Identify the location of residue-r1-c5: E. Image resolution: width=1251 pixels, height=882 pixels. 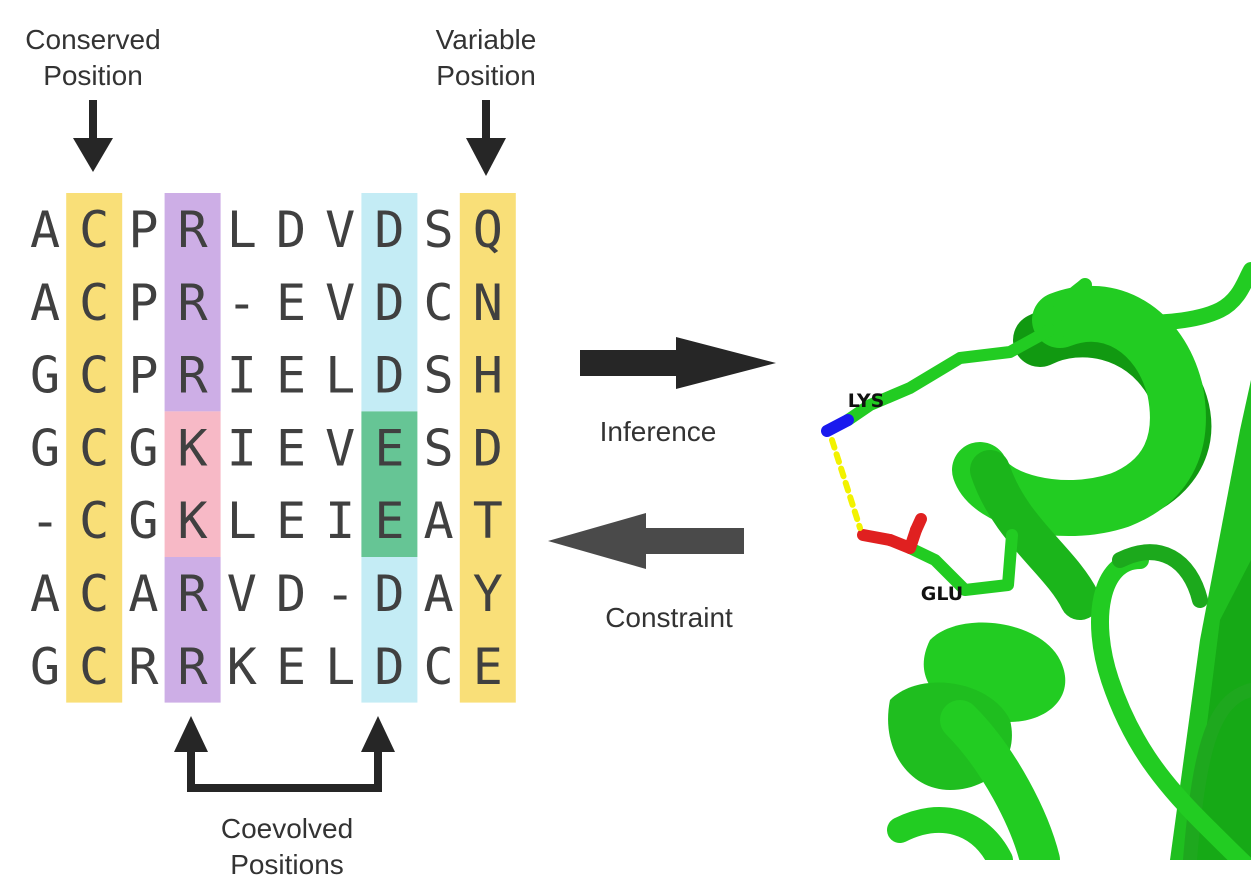
(291, 303).